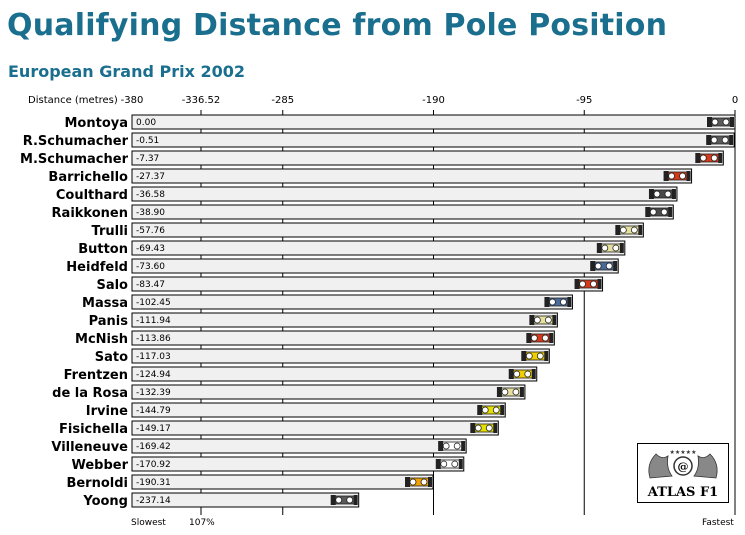  Describe the element at coordinates (101, 339) in the screenshot. I see `driver-label: McNish` at that location.